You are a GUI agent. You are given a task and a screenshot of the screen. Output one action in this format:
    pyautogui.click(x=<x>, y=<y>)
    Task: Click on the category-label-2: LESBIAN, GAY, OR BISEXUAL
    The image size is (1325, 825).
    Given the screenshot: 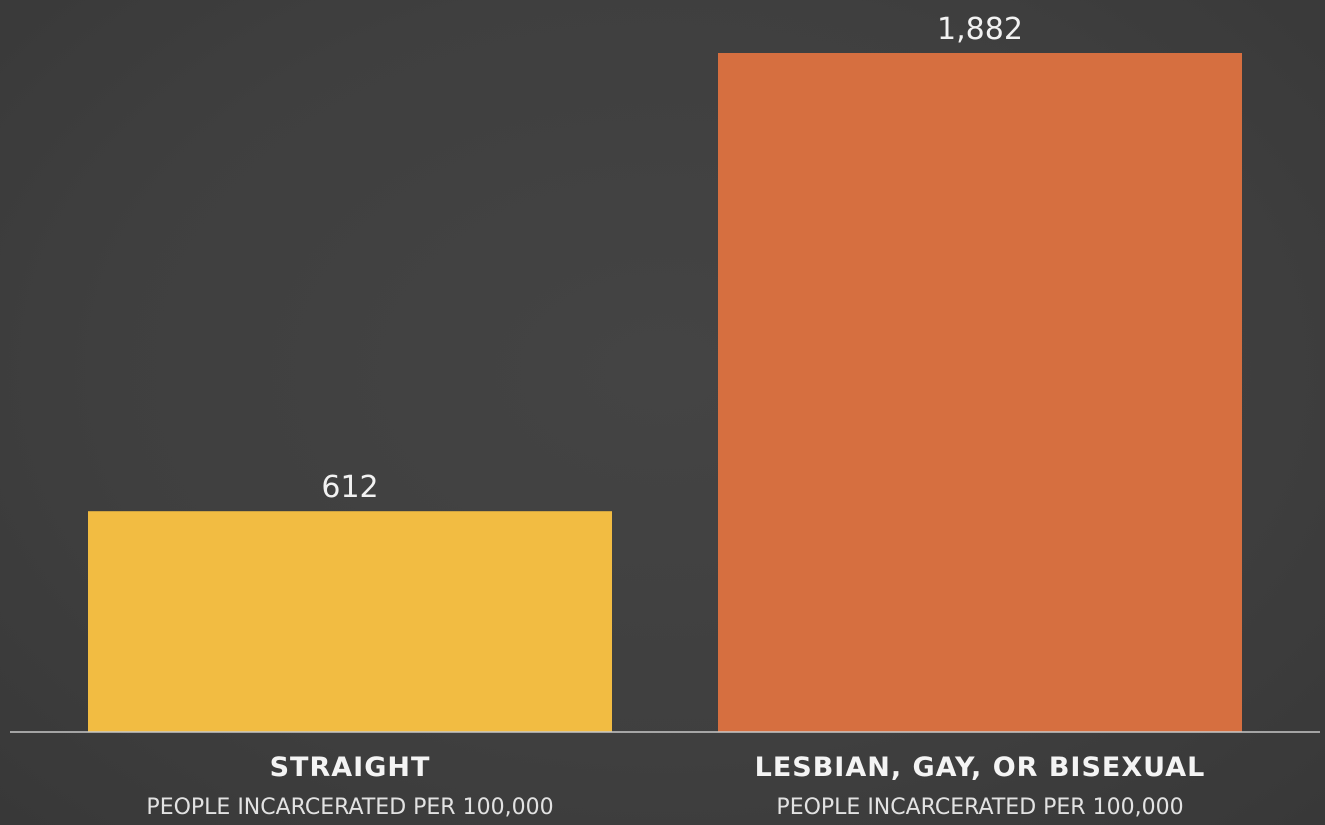 What is the action you would take?
    pyautogui.click(x=980, y=767)
    